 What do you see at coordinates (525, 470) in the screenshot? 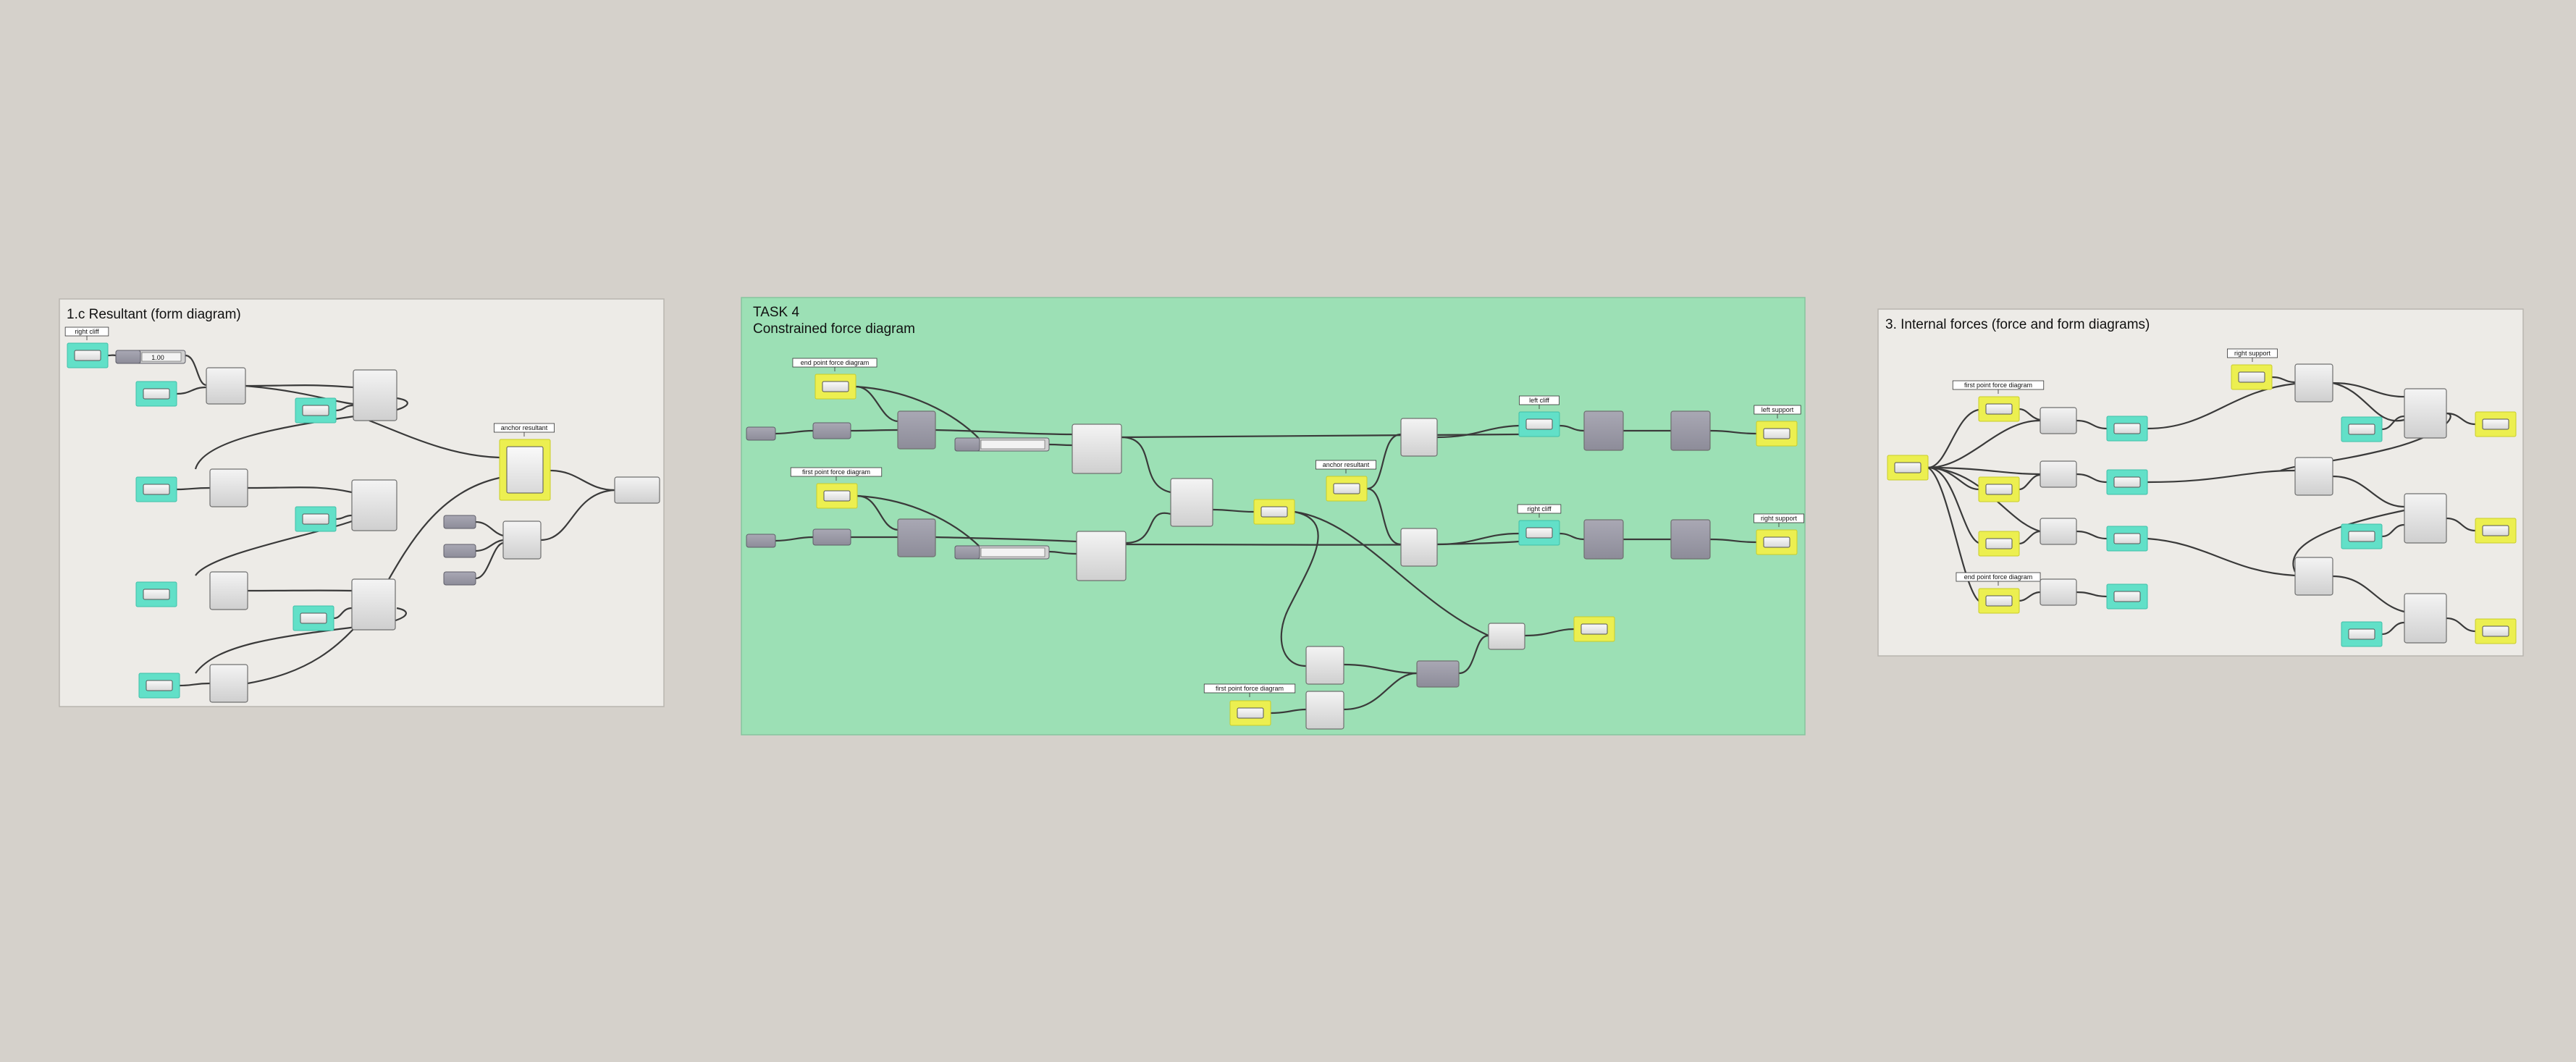
I see `parameter-node-large` at bounding box center [525, 470].